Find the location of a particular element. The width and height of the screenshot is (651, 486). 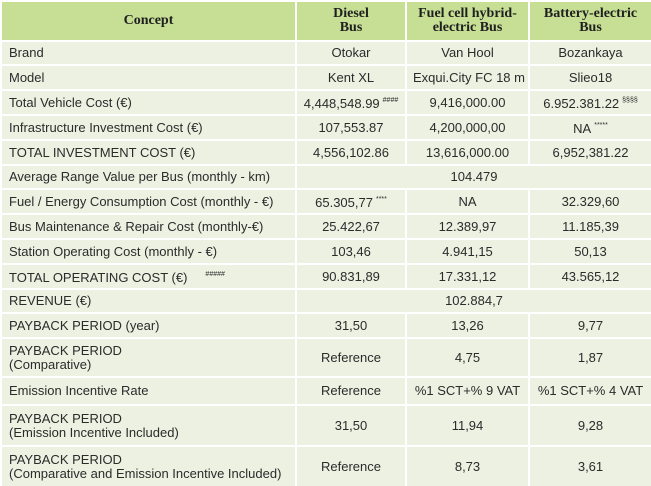

cell-value: 13,616,000.00 is located at coordinates (467, 152).